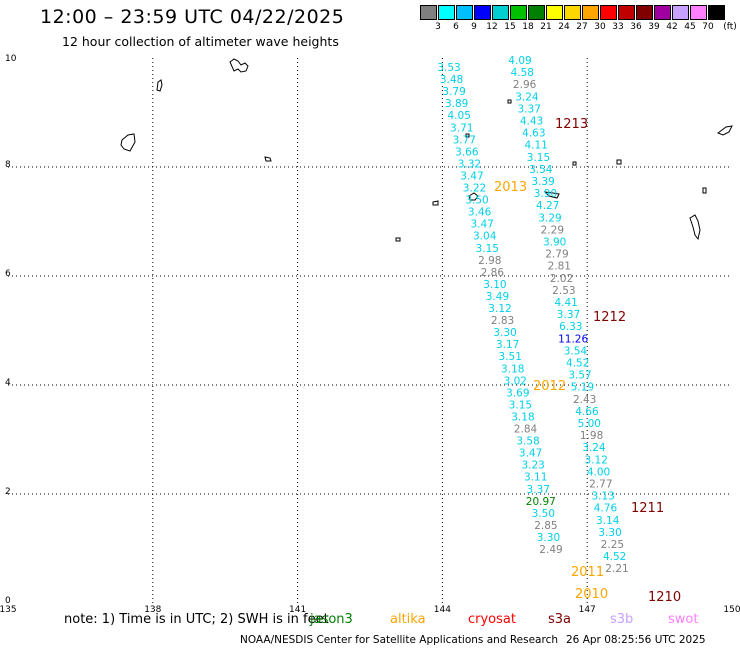  I want to click on wave-height-value: 3.49, so click(497, 297).